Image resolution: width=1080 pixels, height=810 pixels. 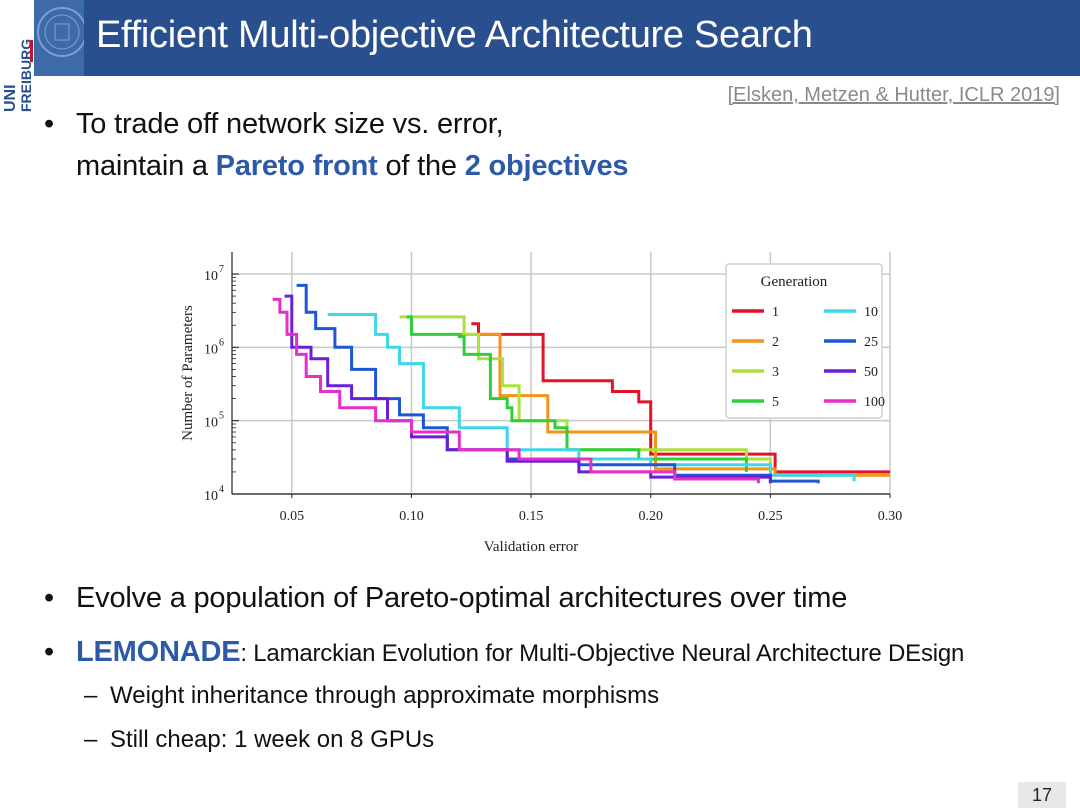 What do you see at coordinates (59, 38) in the screenshot?
I see `university-seal-icon` at bounding box center [59, 38].